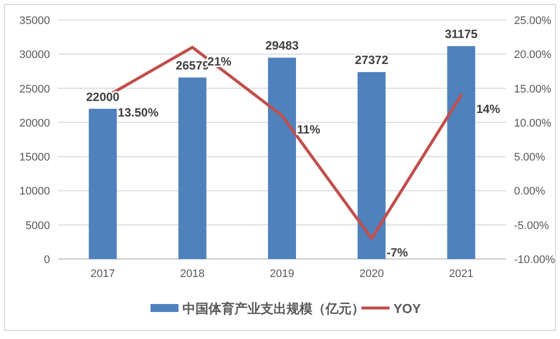  What do you see at coordinates (34, 55) in the screenshot?
I see `y-tick-label: 30000` at bounding box center [34, 55].